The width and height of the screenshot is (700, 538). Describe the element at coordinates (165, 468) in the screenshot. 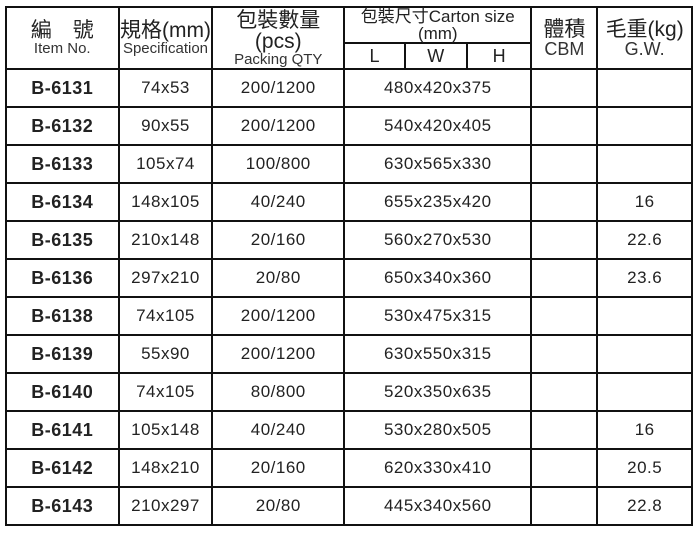

I see `spec-cell: 148x210` at that location.